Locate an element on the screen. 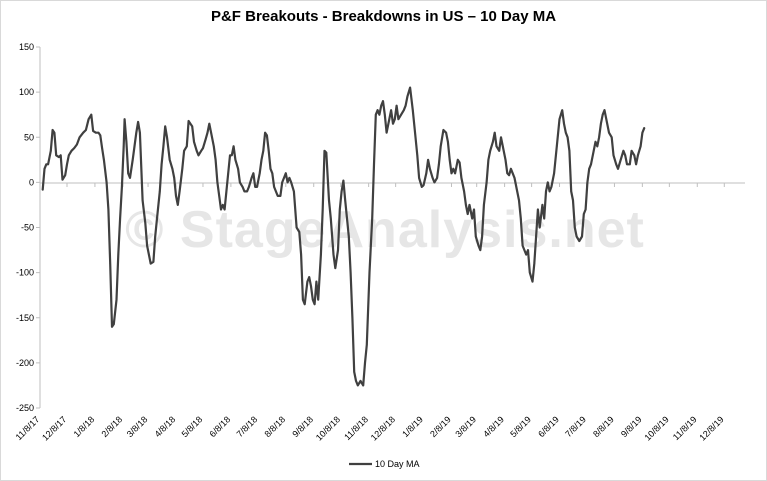 This screenshot has height=481, width=767. y-tick-label: -50 is located at coordinates (27, 228).